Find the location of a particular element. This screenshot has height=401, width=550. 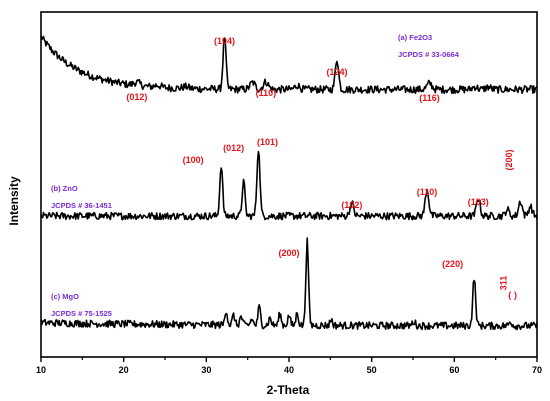

sample-reference-label: JCPDS # 75-1525 is located at coordinates (81, 313).